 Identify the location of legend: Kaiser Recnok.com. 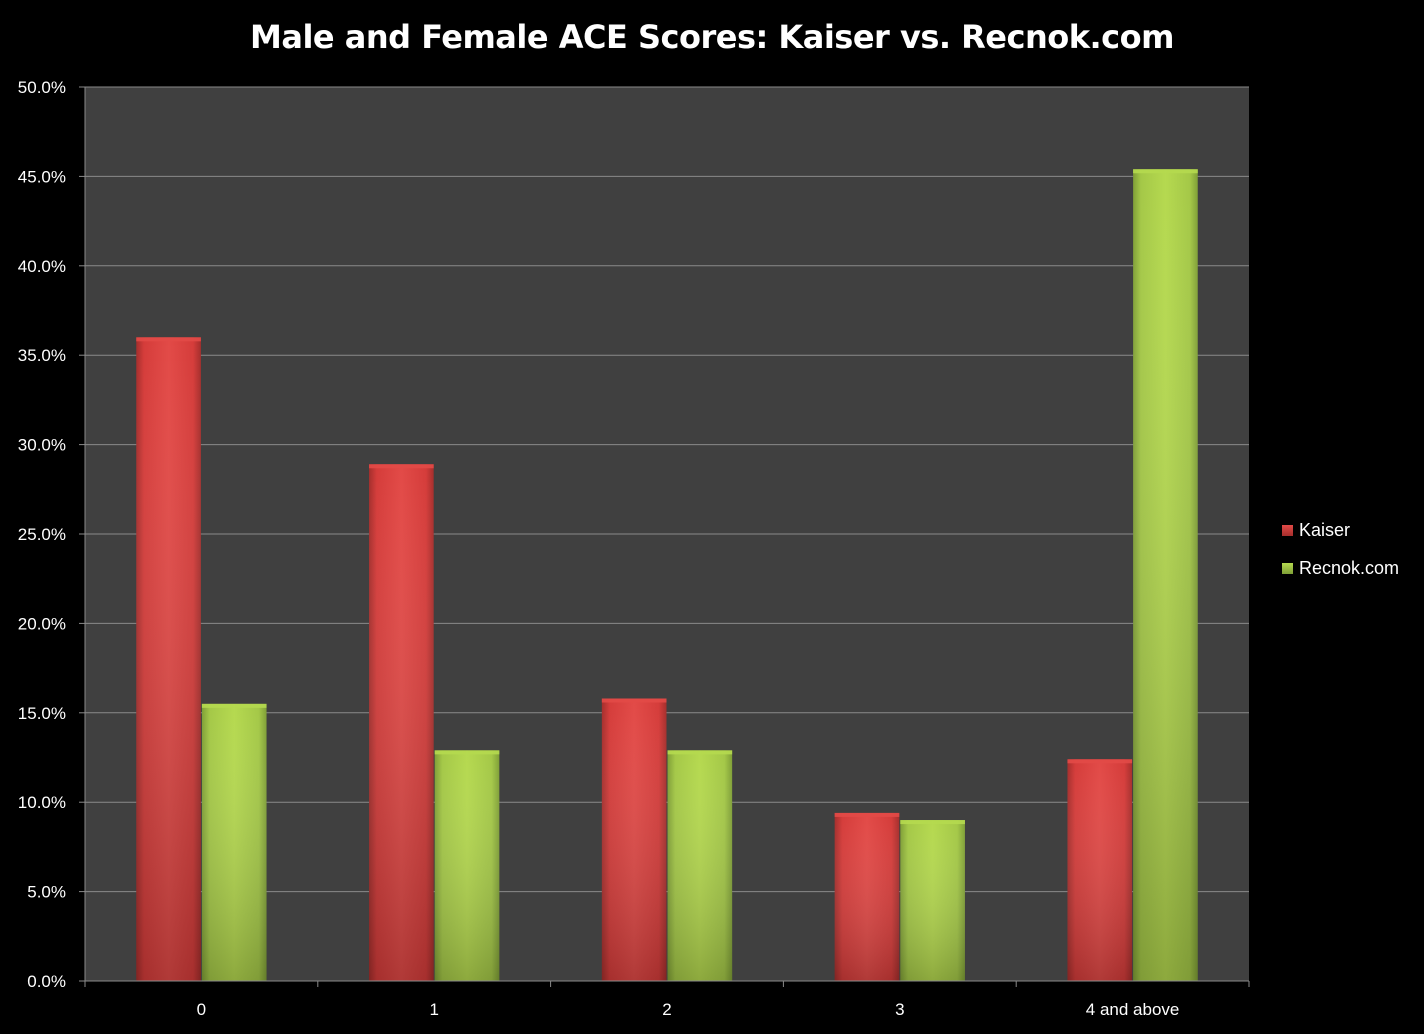
(1340, 556).